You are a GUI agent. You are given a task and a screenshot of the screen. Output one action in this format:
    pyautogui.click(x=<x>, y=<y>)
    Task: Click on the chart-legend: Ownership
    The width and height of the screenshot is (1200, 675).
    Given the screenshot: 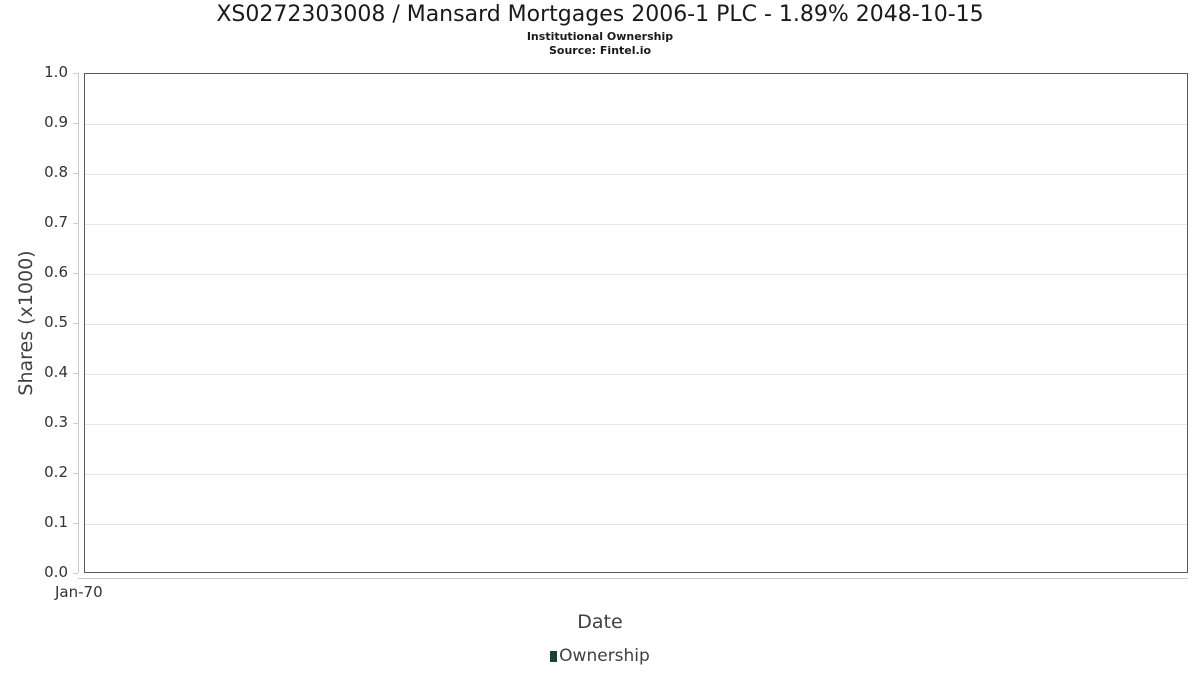 What is the action you would take?
    pyautogui.click(x=600, y=656)
    